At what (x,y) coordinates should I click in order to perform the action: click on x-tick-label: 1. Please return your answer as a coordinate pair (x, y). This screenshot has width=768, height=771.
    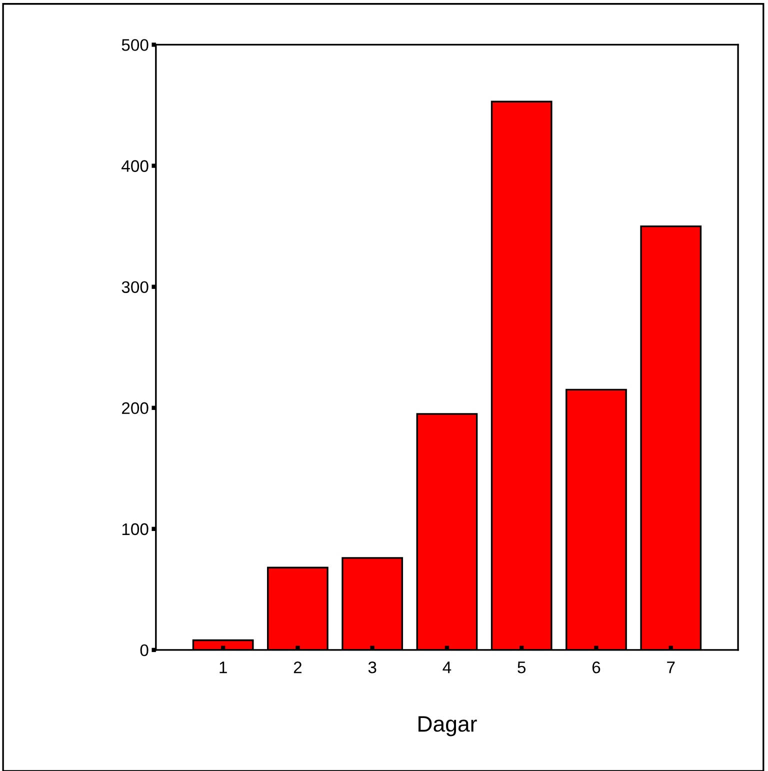
    Looking at the image, I should click on (223, 668).